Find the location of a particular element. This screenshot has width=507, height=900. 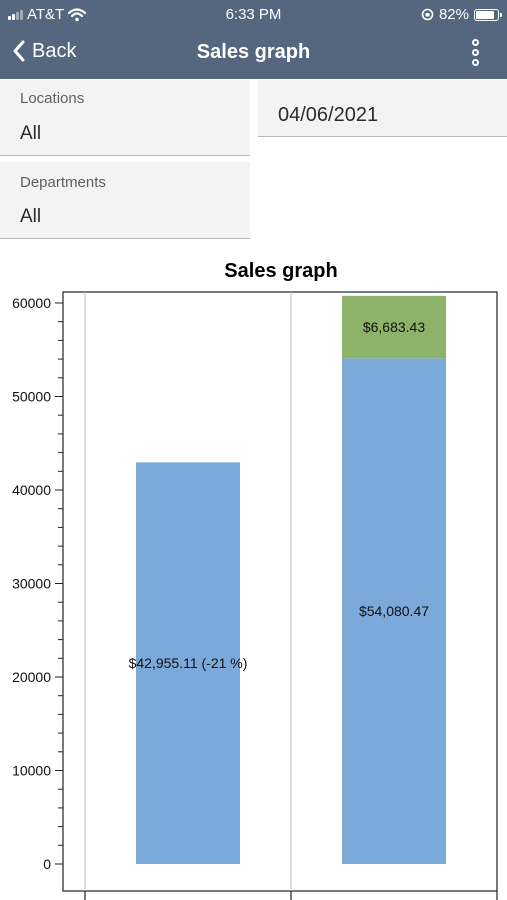

chart-title: Sales graph is located at coordinates (281, 271).